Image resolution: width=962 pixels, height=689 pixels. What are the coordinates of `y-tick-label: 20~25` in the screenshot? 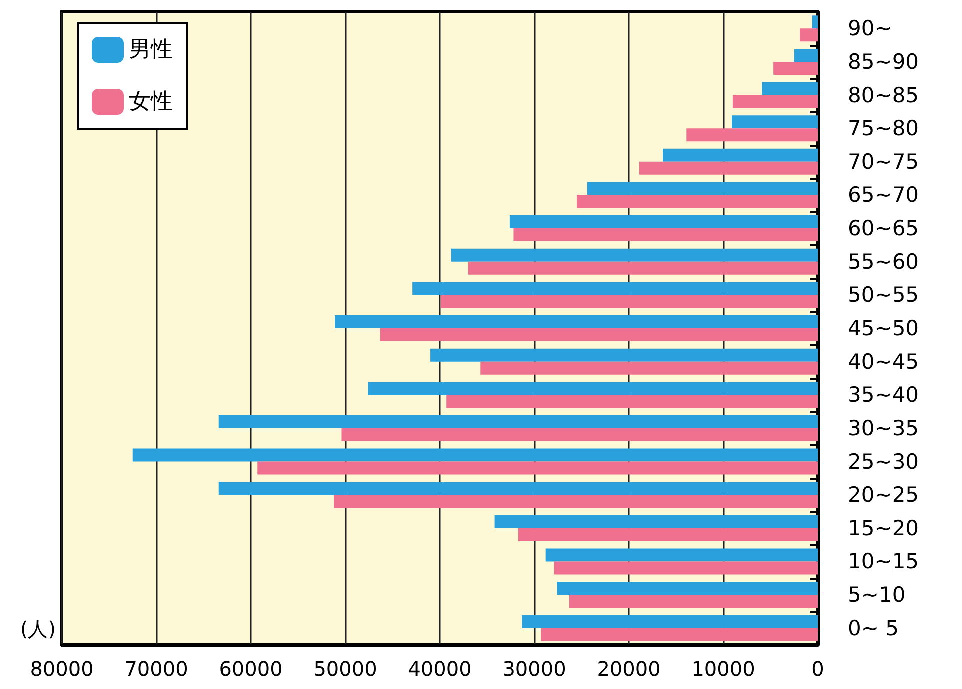 It's located at (884, 495).